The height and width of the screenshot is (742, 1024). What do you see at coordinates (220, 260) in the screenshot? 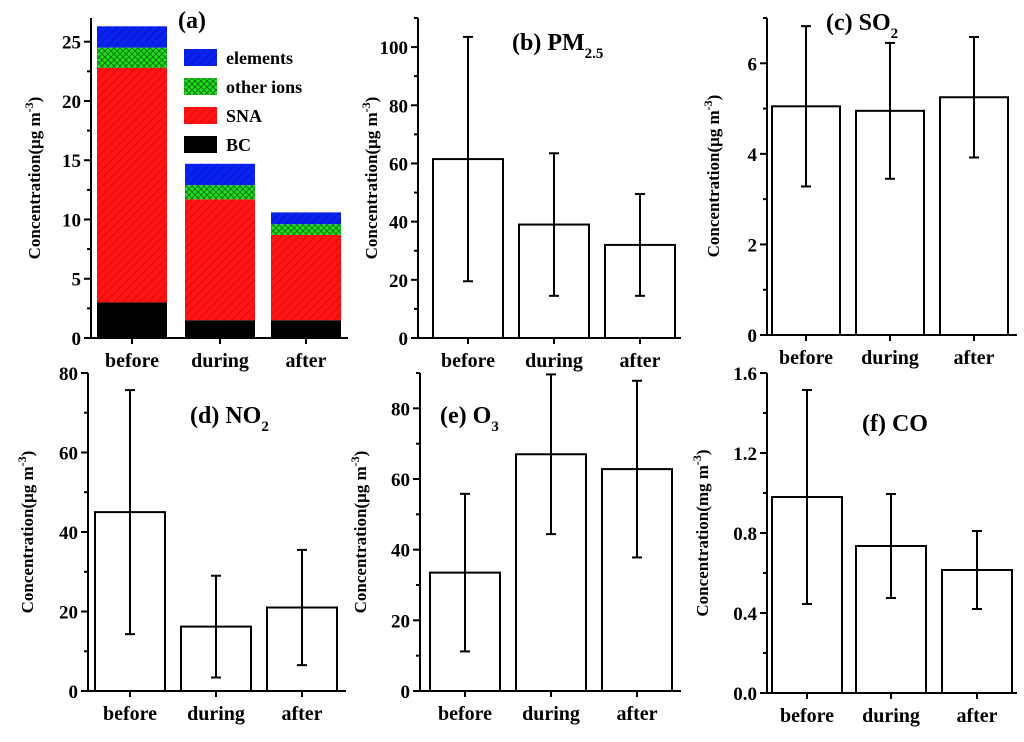
I see `bar-SNA-during` at bounding box center [220, 260].